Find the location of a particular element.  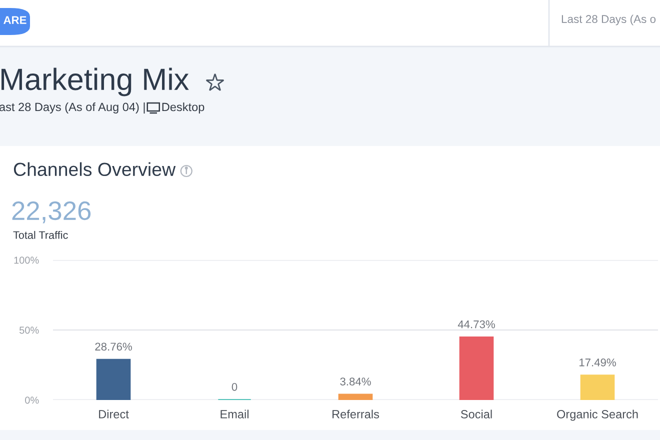

text: Desktop is located at coordinates (183, 108).